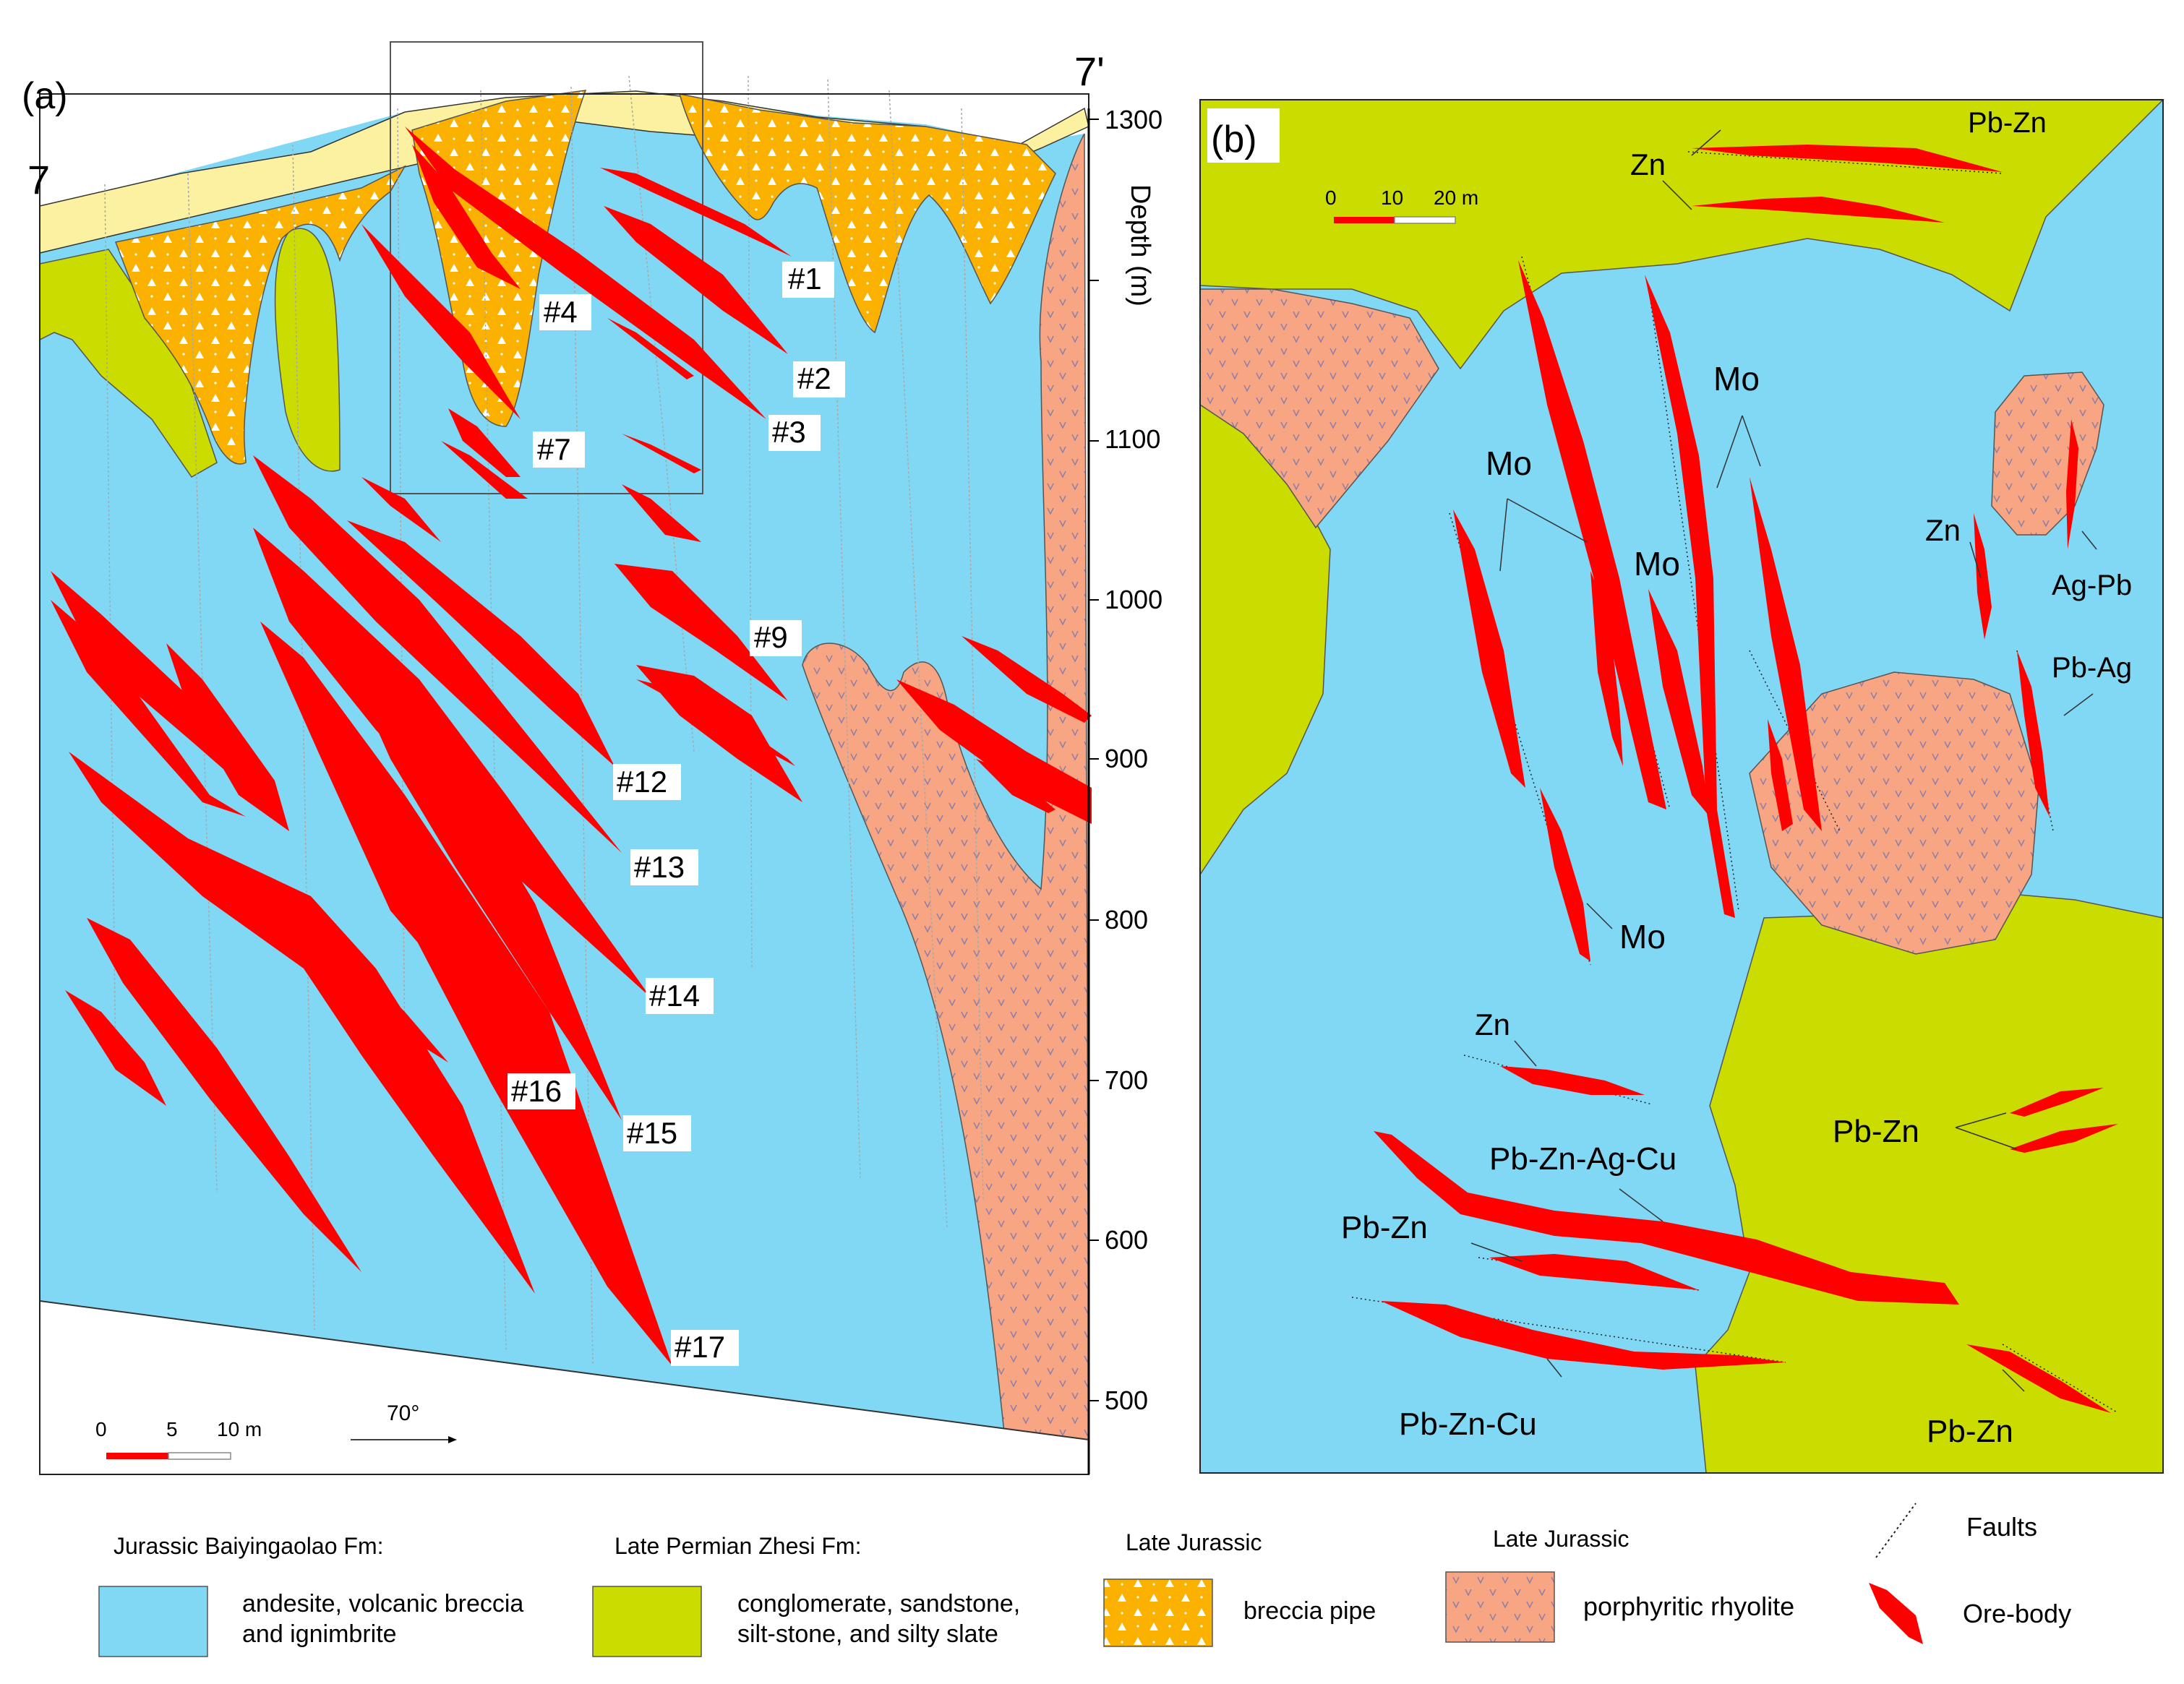  Describe the element at coordinates (1983, 576) in the screenshot. I see `ore-b-zn` at that location.